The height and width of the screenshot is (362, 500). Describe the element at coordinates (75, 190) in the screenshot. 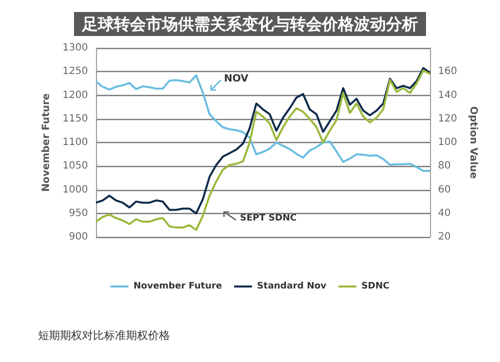

I see `y-tick-label: 1000` at that location.